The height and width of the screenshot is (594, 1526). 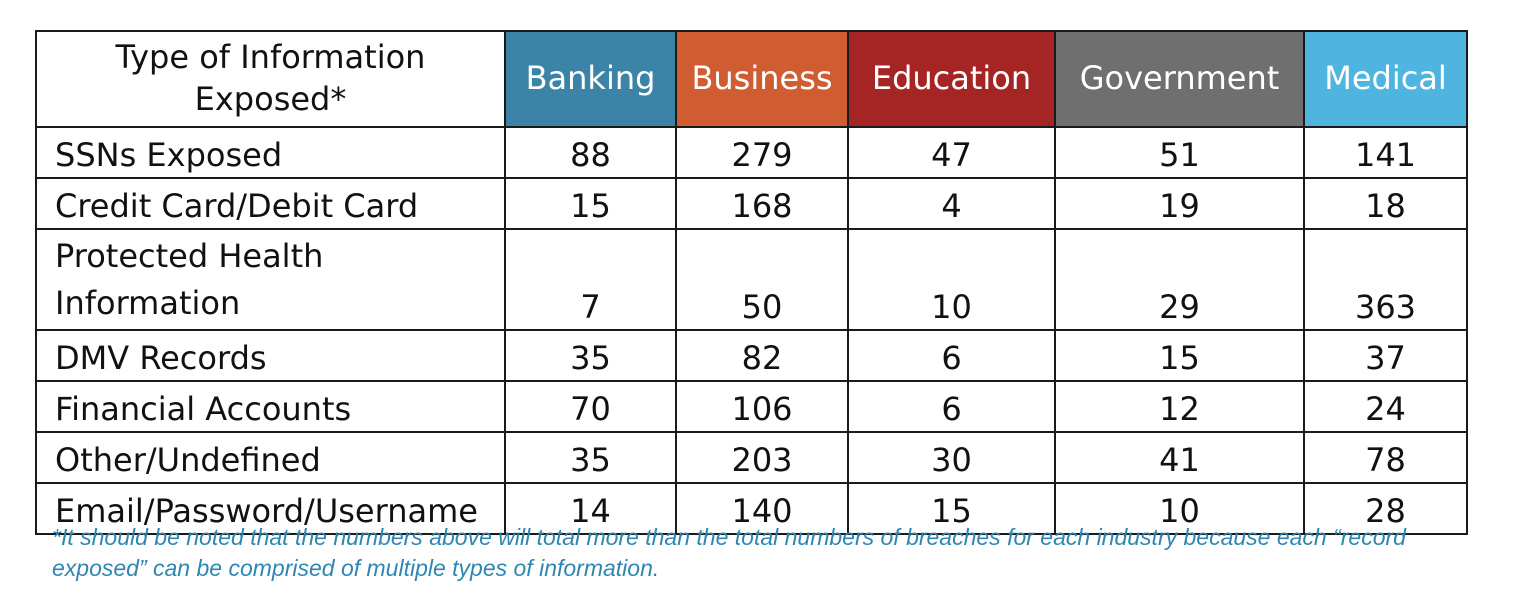 What do you see at coordinates (1179, 203) in the screenshot?
I see `table-cell: 19` at bounding box center [1179, 203].